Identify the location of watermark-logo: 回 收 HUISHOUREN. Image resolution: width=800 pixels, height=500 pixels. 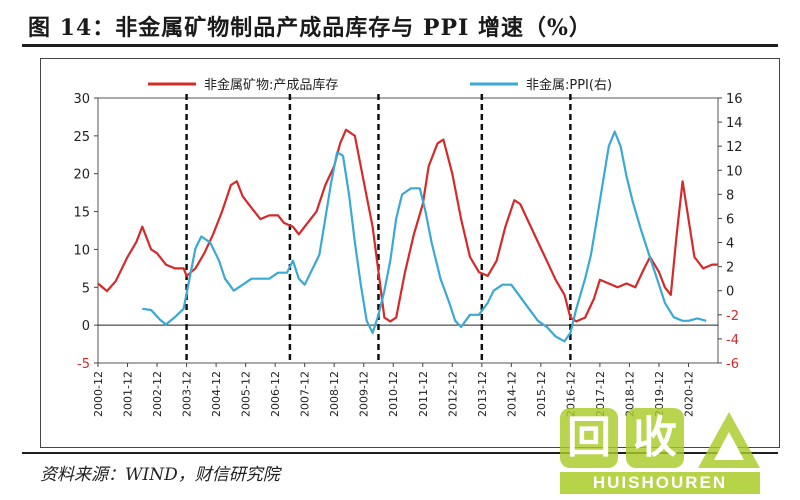
(661, 453).